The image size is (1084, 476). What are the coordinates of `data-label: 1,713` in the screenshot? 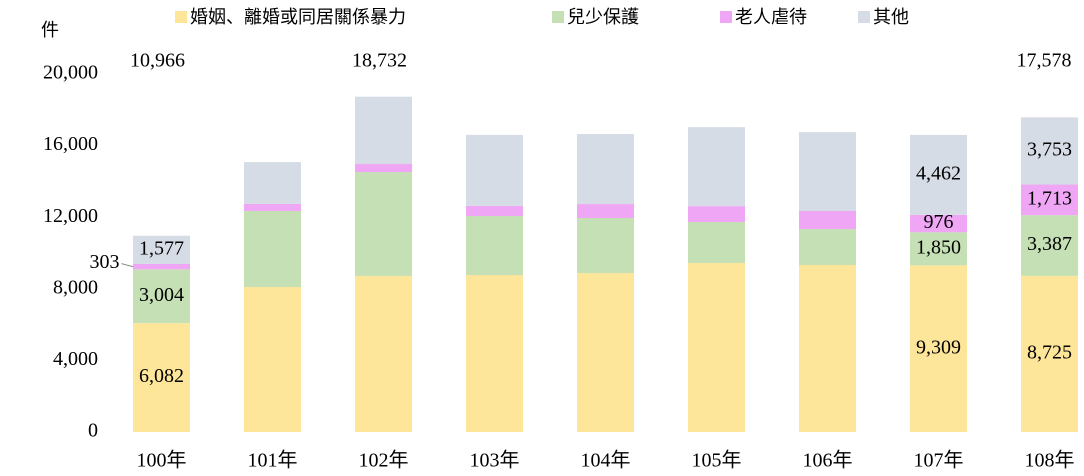 It's located at (1049, 198).